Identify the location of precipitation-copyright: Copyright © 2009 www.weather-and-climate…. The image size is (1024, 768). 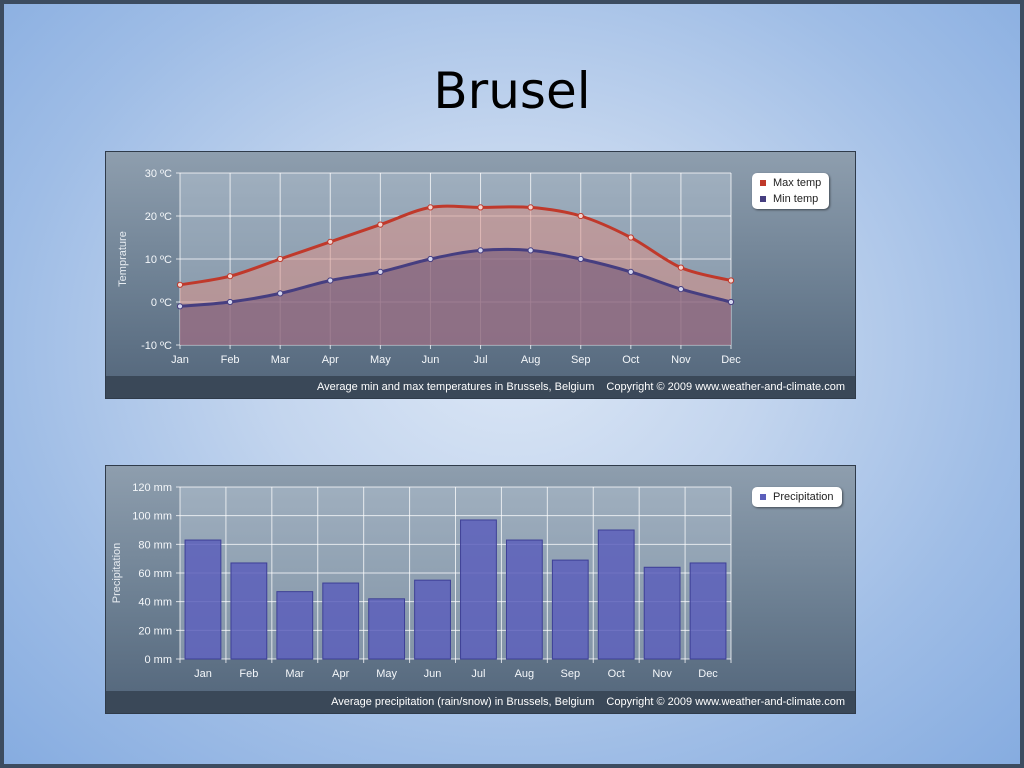
(725, 702).